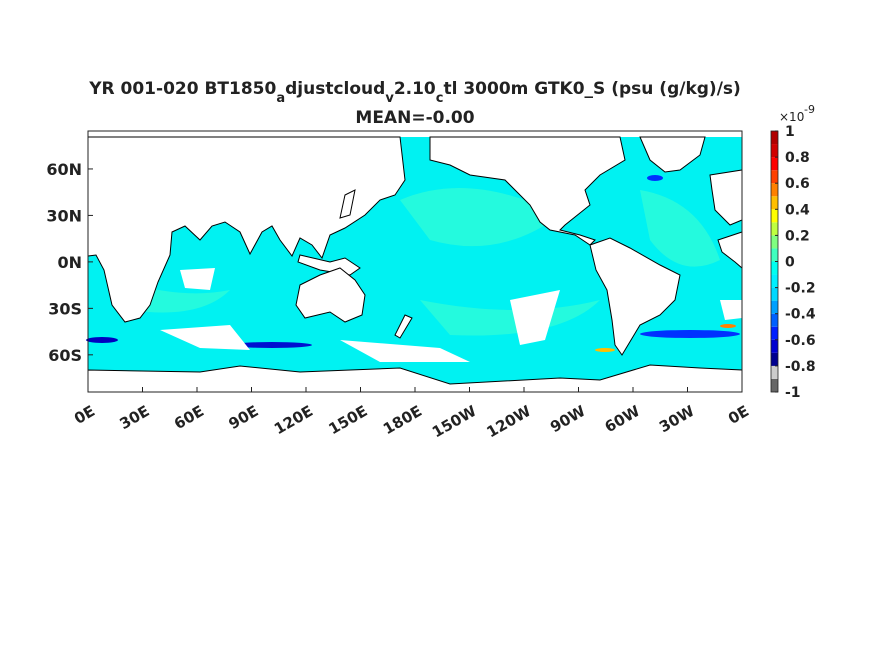 This screenshot has width=875, height=660. I want to click on colorbar-tick-label: 0, so click(790, 263).